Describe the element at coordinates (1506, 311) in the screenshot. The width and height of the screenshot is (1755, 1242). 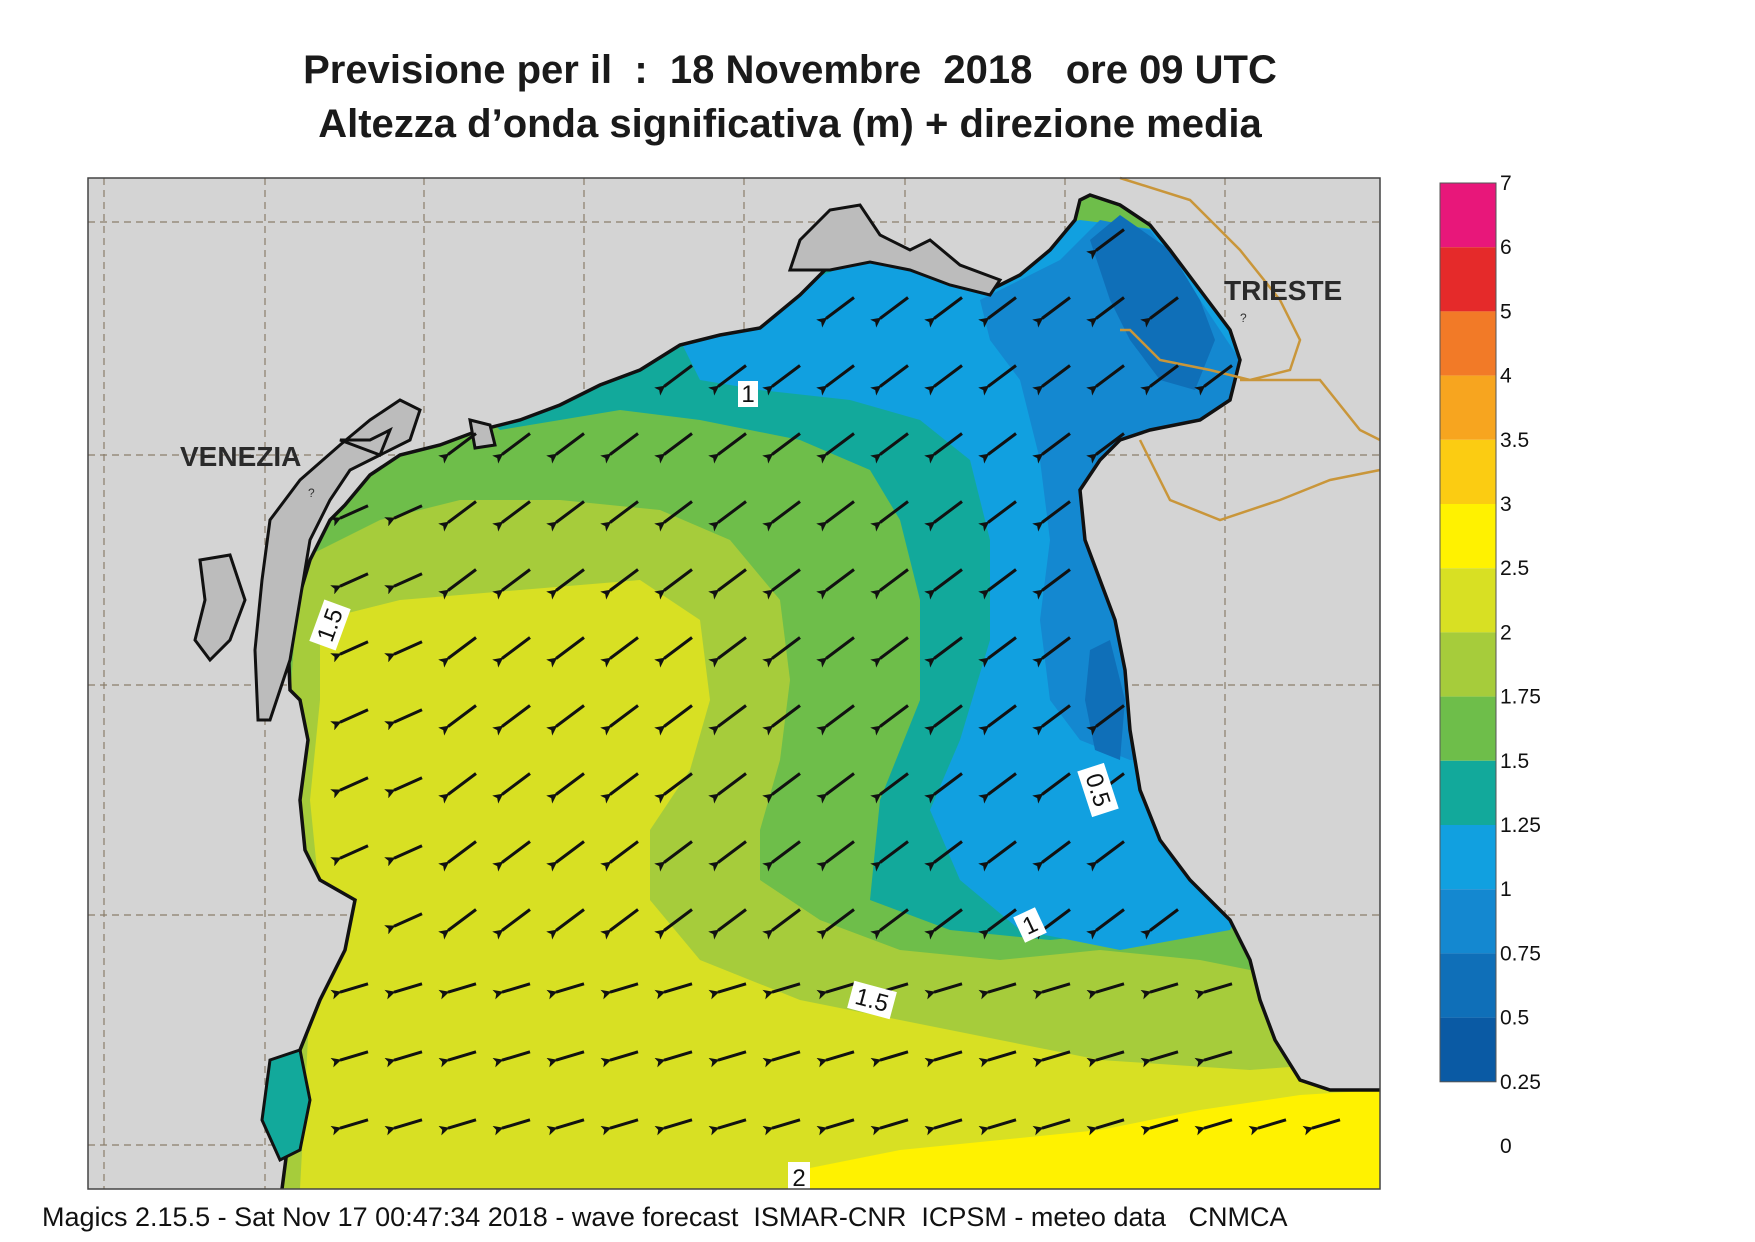
I see `colorbar-label: 5` at that location.